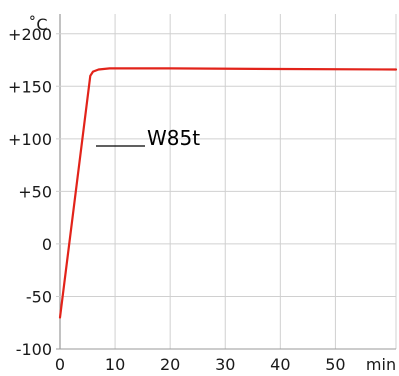 This screenshot has height=376, width=399. What do you see at coordinates (34, 349) in the screenshot?
I see `y-tick-label: -100` at bounding box center [34, 349].